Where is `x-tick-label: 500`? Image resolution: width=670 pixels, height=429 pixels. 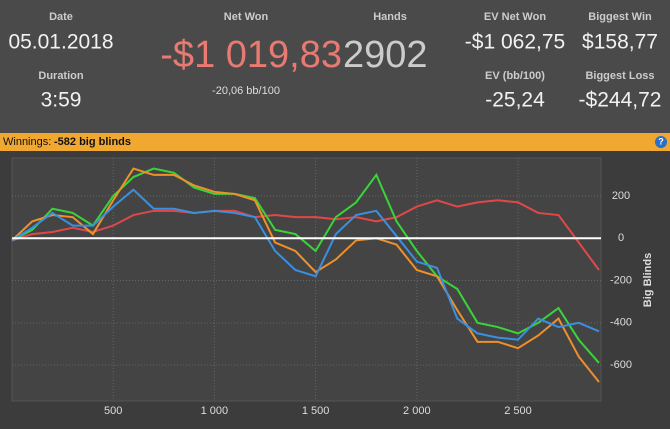 x-tick-label: 500 is located at coordinates (113, 411).